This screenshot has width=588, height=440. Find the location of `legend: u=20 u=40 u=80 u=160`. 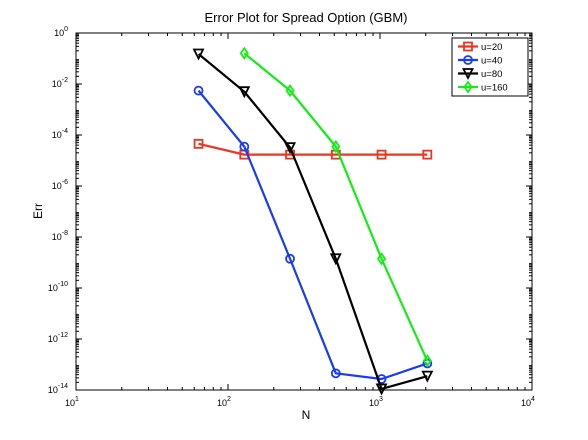

legend: u=20 u=40 u=80 u=160 is located at coordinates (490, 67).